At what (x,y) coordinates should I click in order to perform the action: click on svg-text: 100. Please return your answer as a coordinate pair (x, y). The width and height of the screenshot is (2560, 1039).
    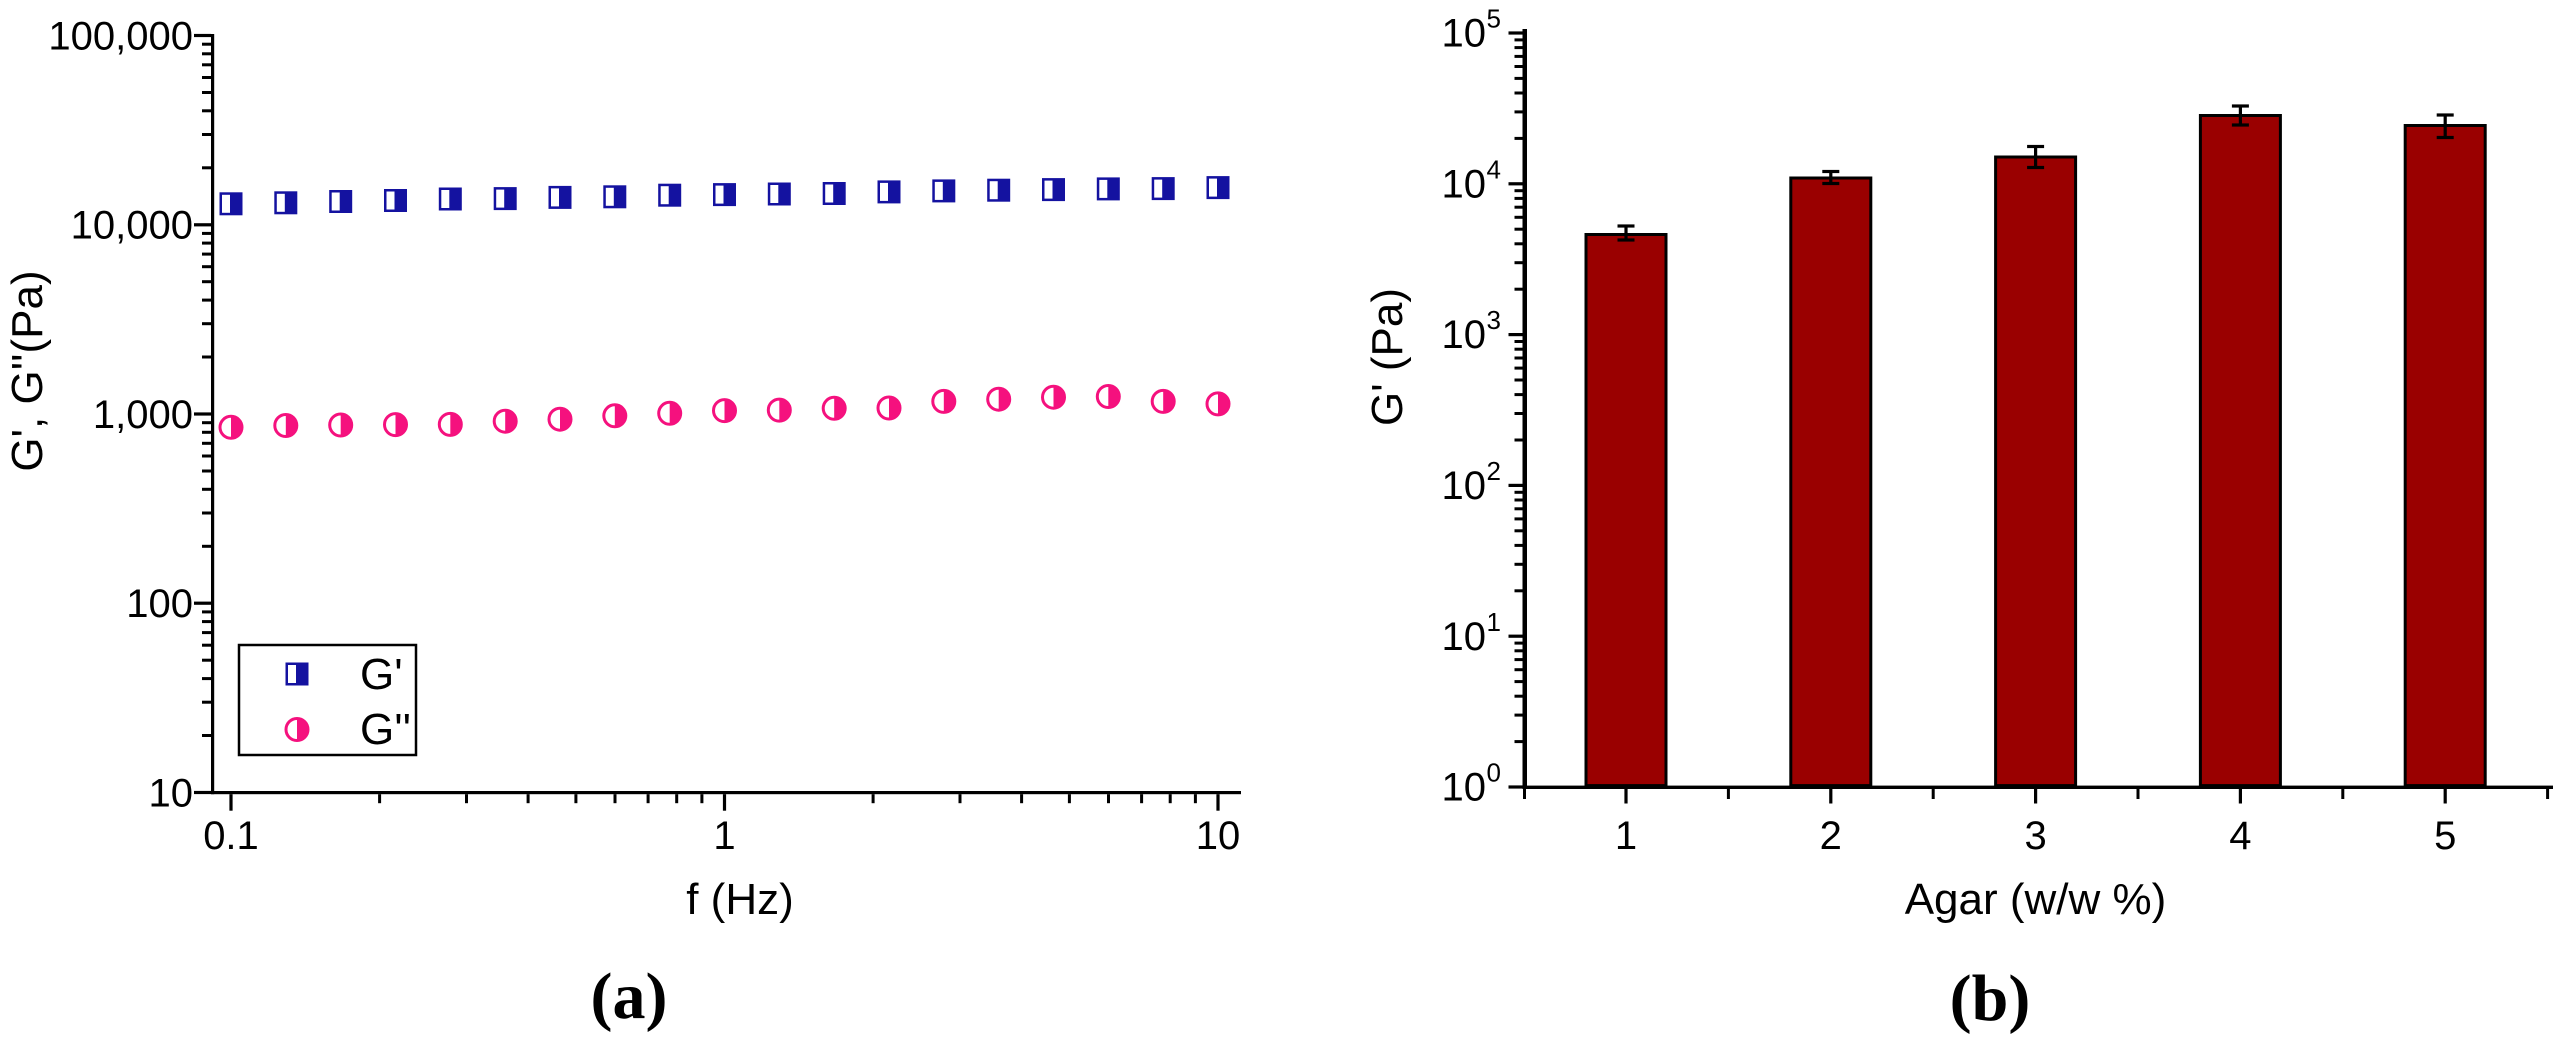
    Looking at the image, I should click on (159, 604).